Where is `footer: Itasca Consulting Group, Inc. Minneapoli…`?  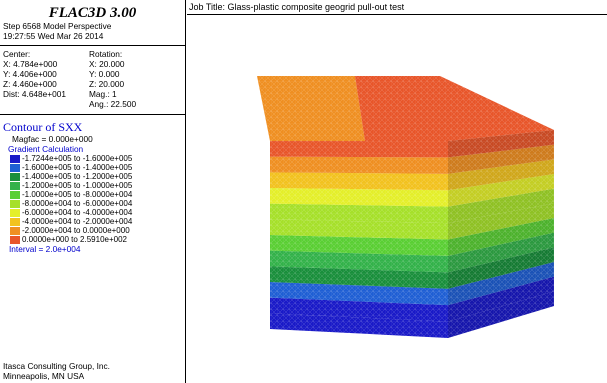
footer: Itasca Consulting Group, Inc. Minneapoli… is located at coordinates (56, 371).